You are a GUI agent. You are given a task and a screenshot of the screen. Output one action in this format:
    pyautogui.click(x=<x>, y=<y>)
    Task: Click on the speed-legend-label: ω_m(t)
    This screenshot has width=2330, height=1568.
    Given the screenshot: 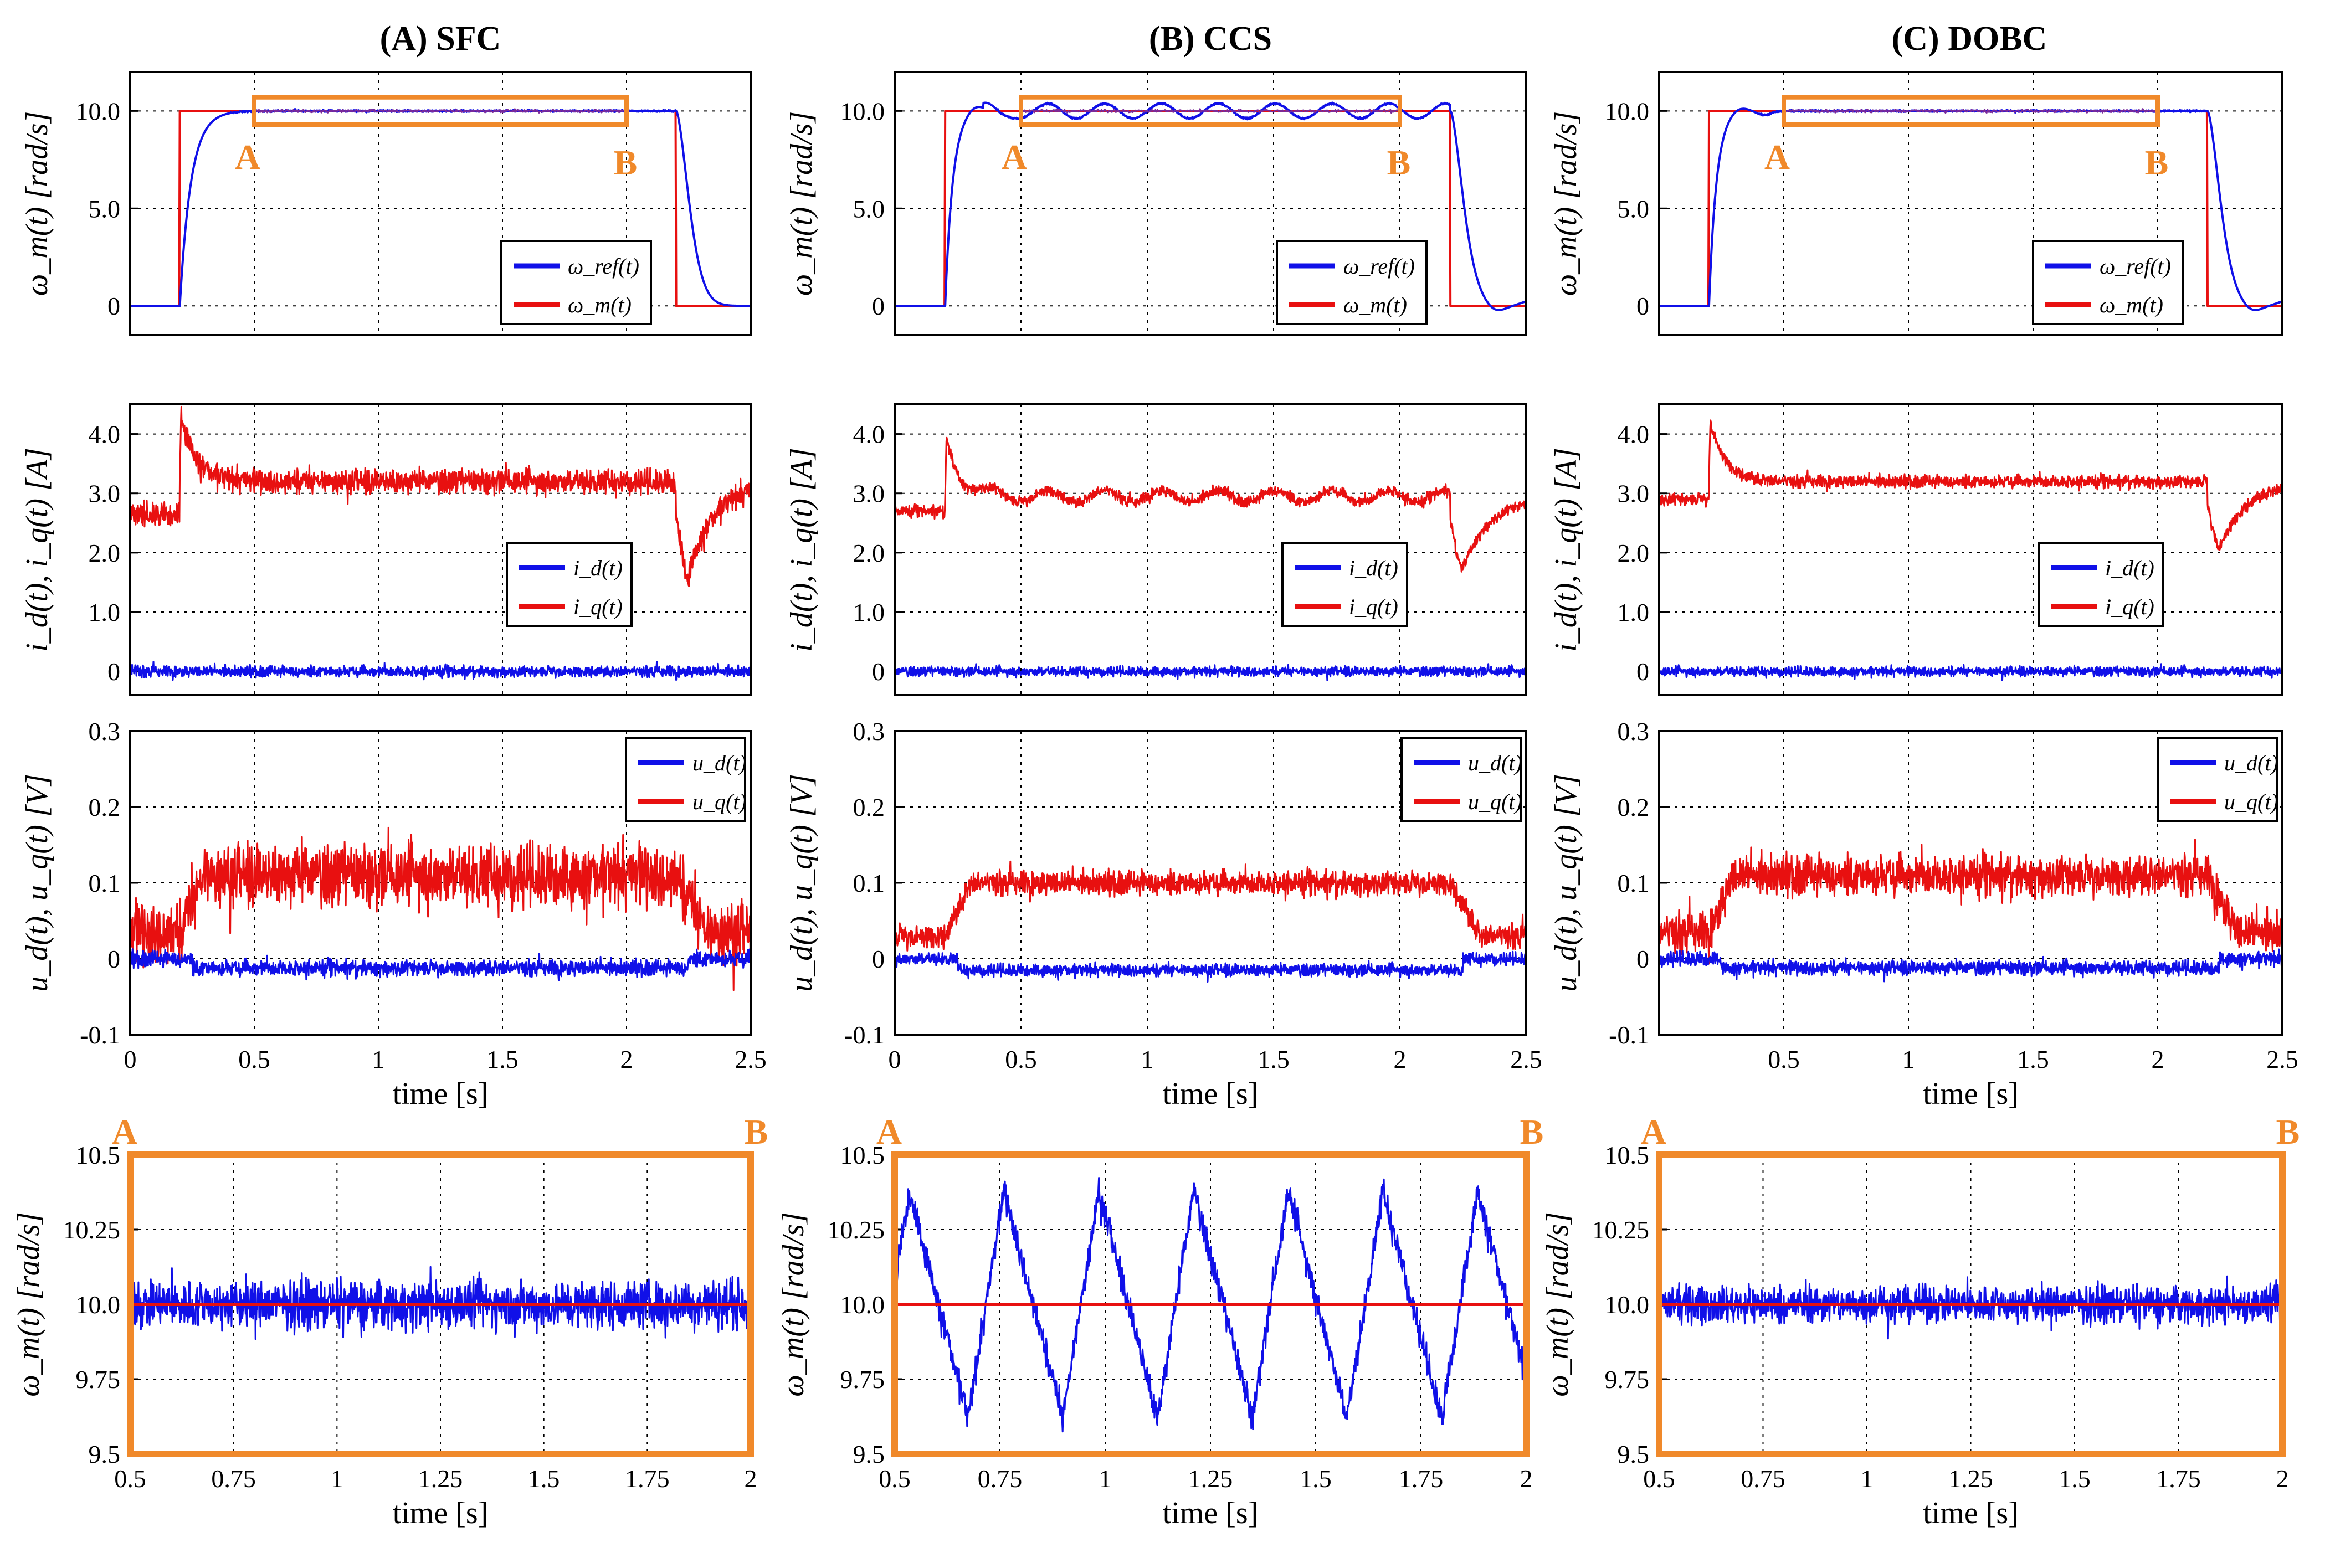 What is the action you would take?
    pyautogui.click(x=600, y=305)
    